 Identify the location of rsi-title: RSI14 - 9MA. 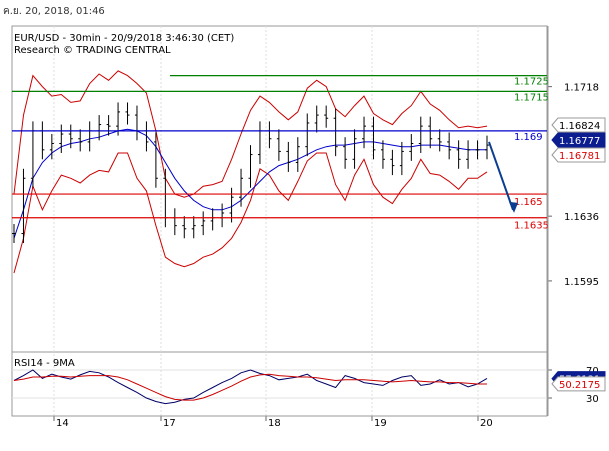
(44, 363).